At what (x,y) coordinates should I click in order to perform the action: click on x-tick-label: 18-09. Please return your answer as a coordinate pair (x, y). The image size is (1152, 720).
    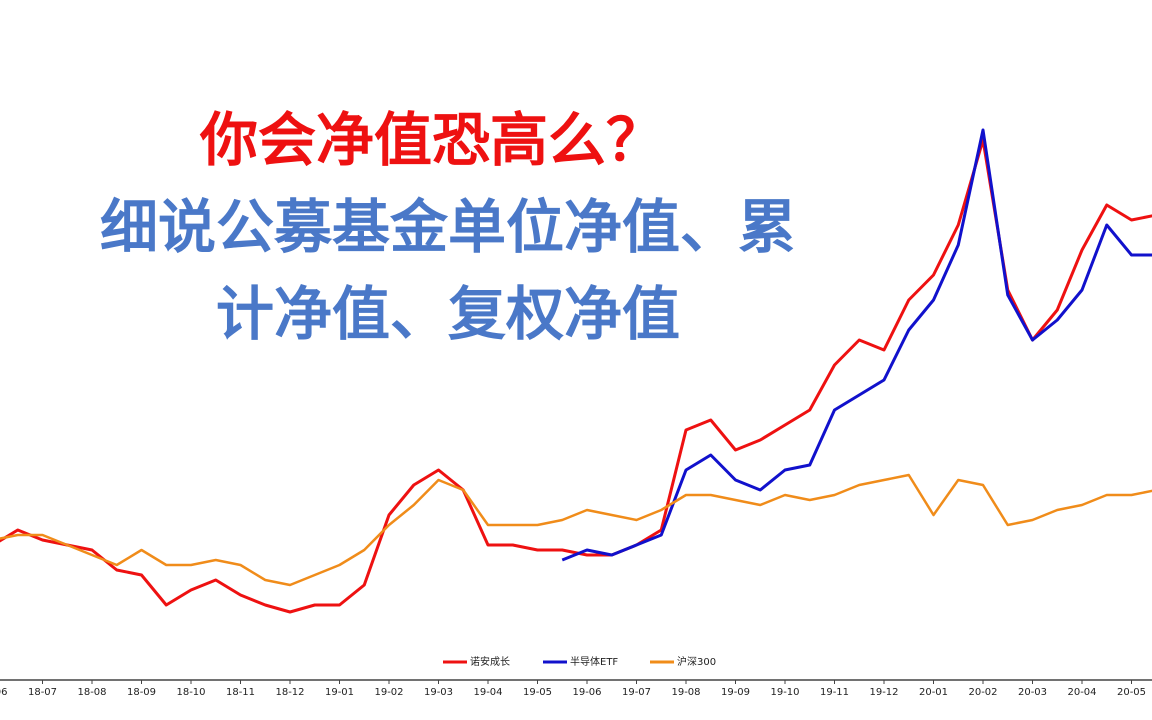
    Looking at the image, I should click on (141, 692).